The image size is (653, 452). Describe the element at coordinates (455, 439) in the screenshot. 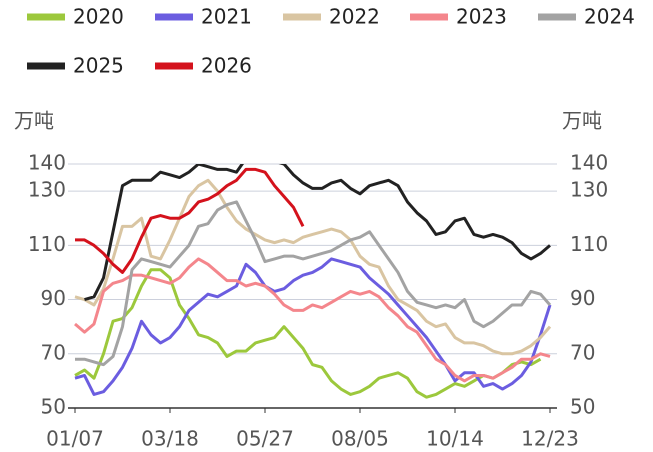

I see `x-tick-label: 10/14` at that location.